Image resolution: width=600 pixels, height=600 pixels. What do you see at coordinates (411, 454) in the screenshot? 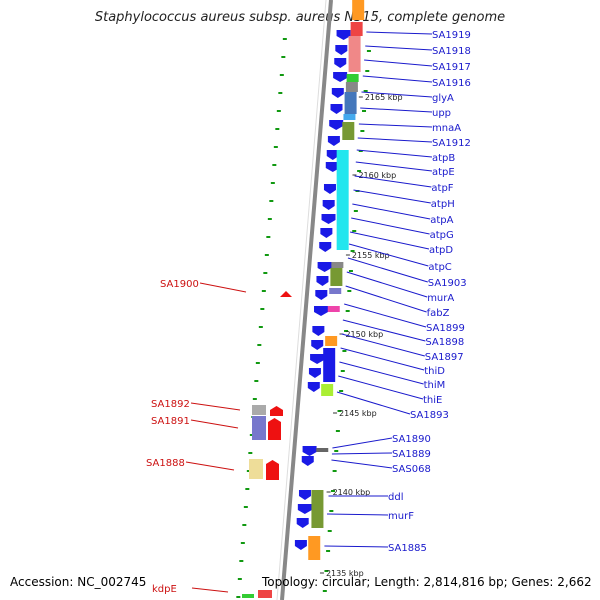
I see `gene-label-forward: SA1889` at bounding box center [411, 454].